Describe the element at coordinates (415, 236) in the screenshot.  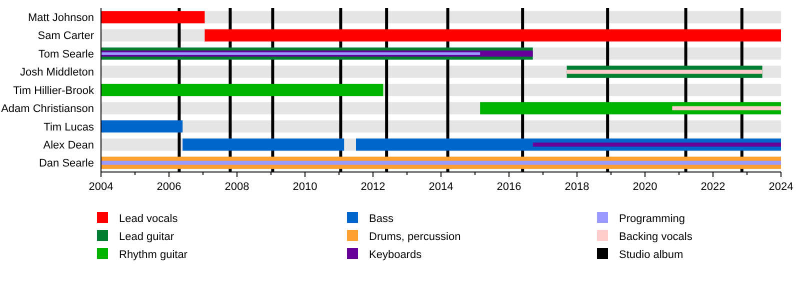
I see `legend-label: Drums, percussion` at that location.